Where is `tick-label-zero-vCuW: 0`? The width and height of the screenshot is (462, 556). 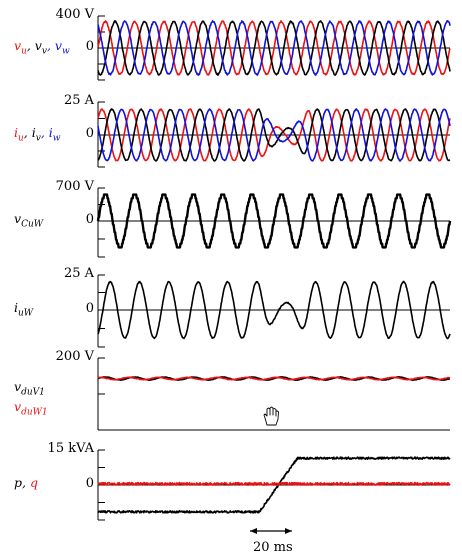
tick-label-zero-vCuW: 0 is located at coordinates (89, 219).